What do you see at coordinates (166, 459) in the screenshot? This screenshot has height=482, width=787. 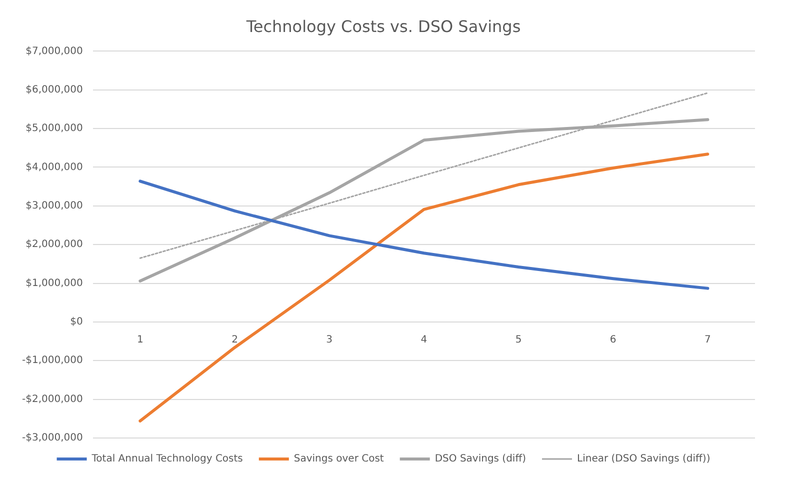 I see `legend-label: Total Annual Technology Costs` at bounding box center [166, 459].